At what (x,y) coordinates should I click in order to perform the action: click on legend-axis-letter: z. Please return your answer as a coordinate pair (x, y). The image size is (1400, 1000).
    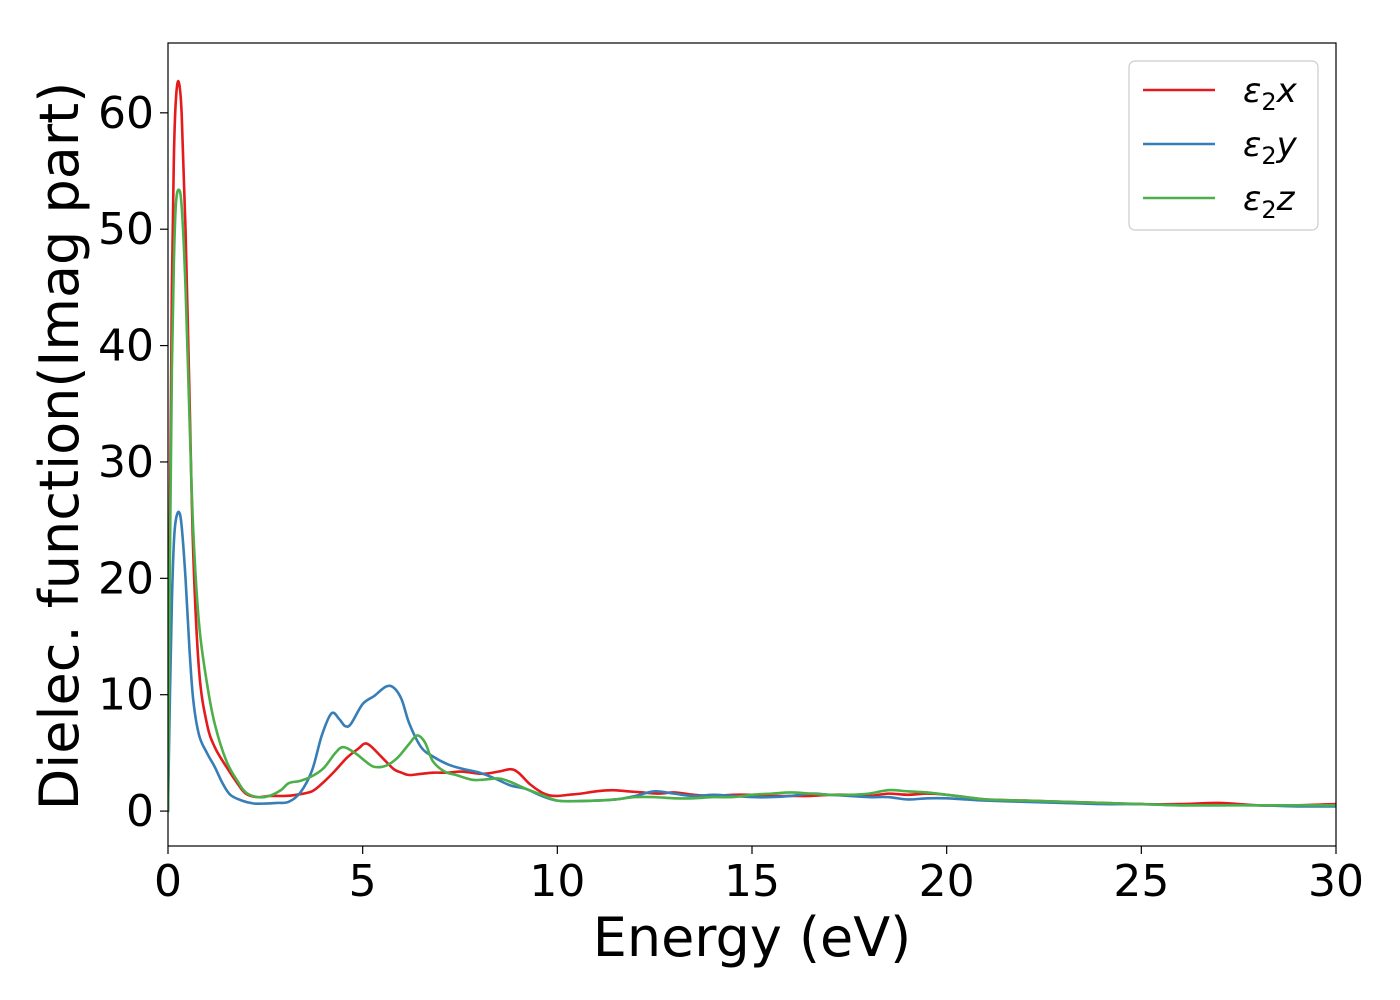
    Looking at the image, I should click on (1286, 199).